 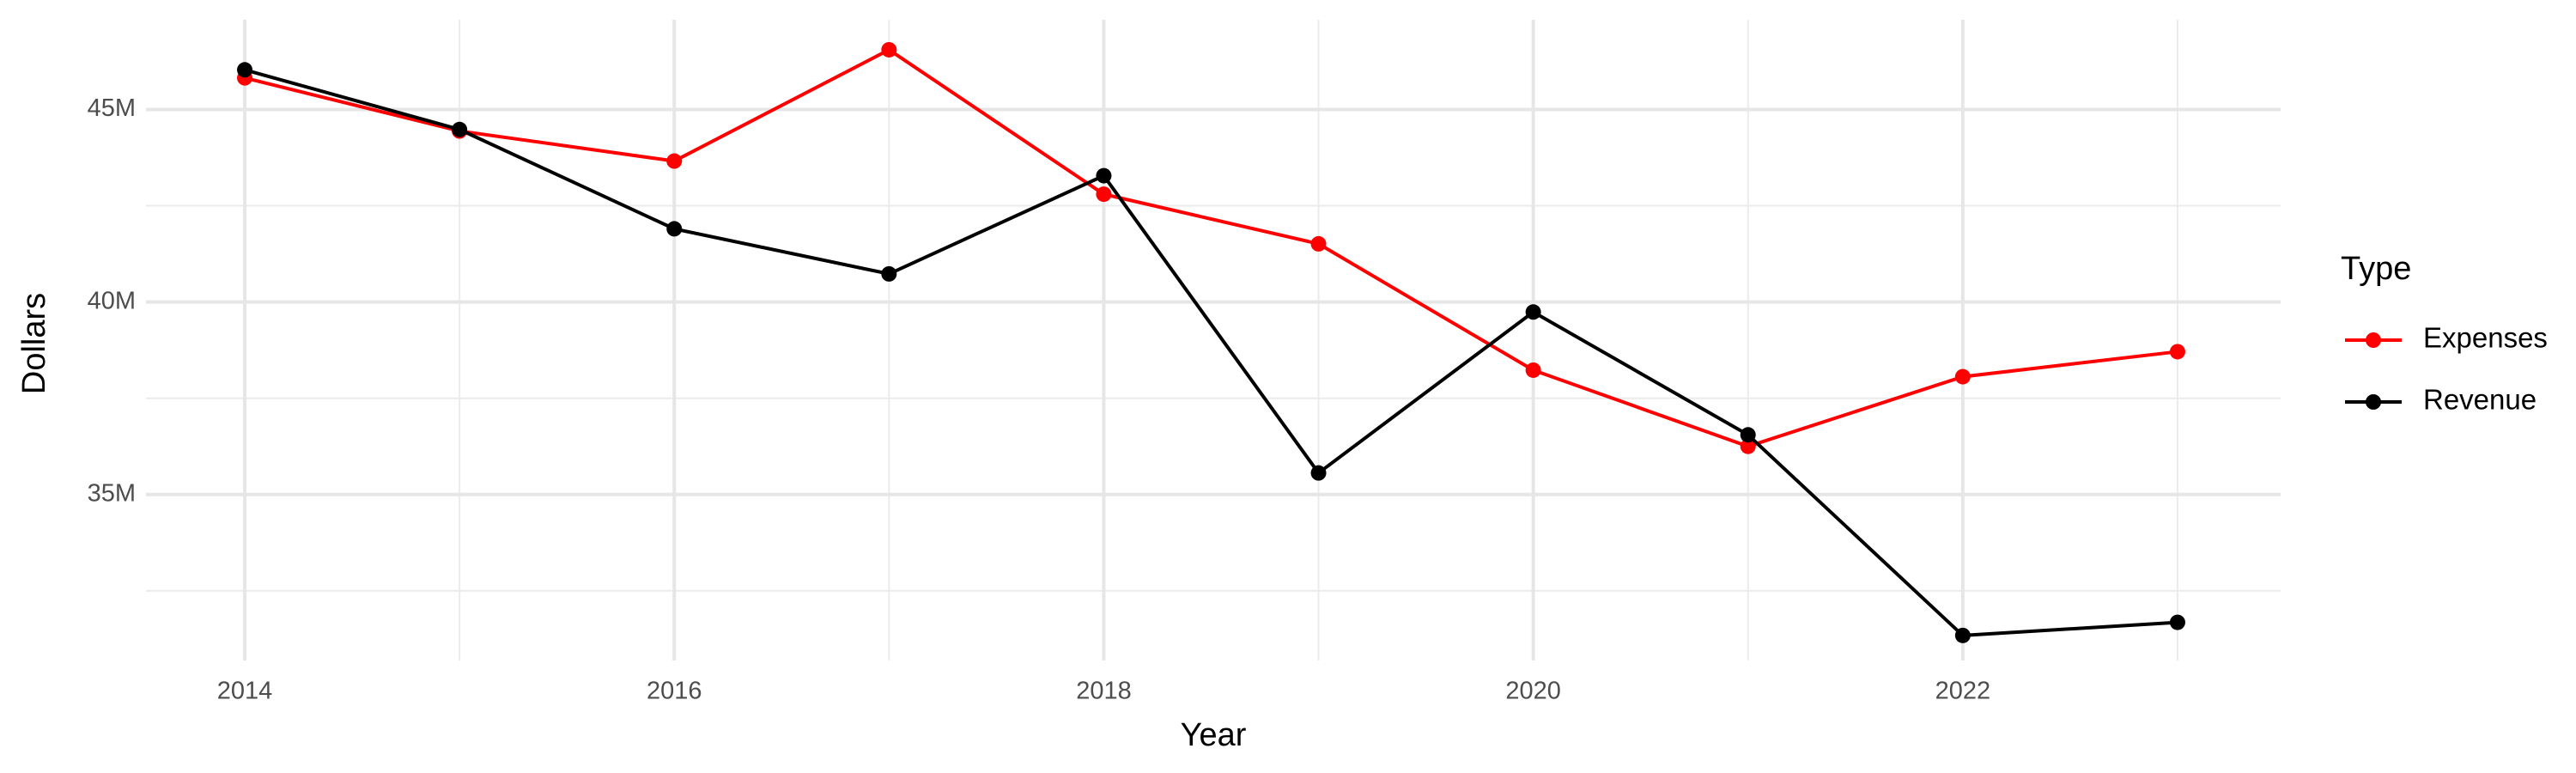 I want to click on x-axis-title: Year, so click(x=1214, y=735).